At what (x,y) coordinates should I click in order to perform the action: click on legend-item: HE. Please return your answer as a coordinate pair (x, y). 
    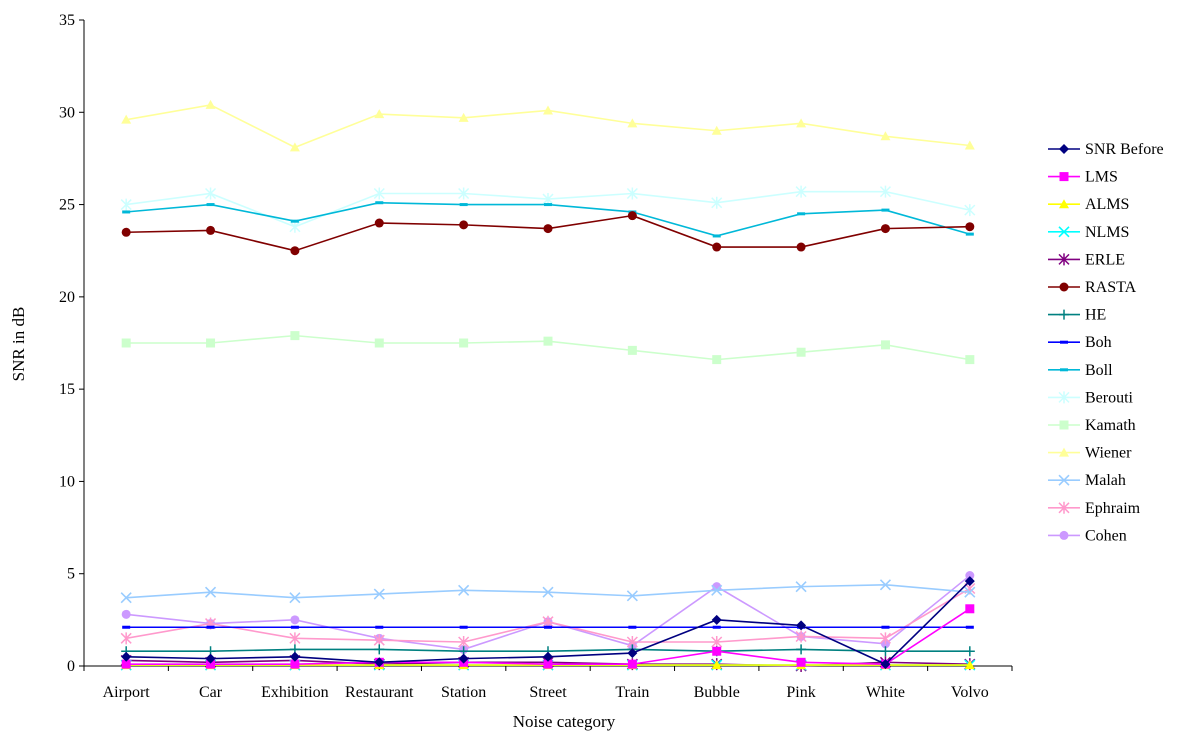
    Looking at the image, I should click on (1077, 315).